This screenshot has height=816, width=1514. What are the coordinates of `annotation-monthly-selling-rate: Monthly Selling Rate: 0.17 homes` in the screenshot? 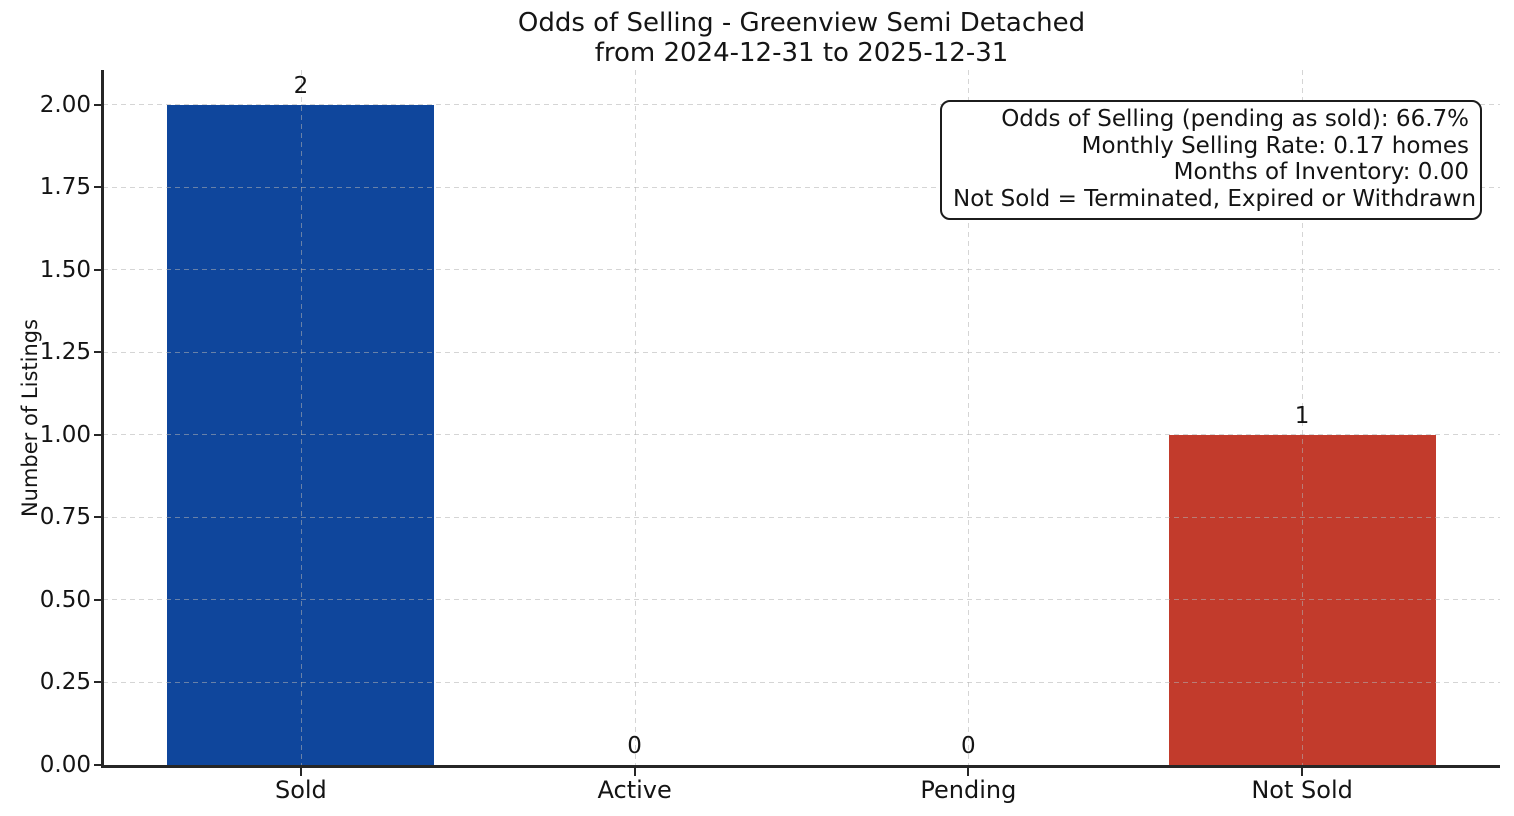 It's located at (1275, 145).